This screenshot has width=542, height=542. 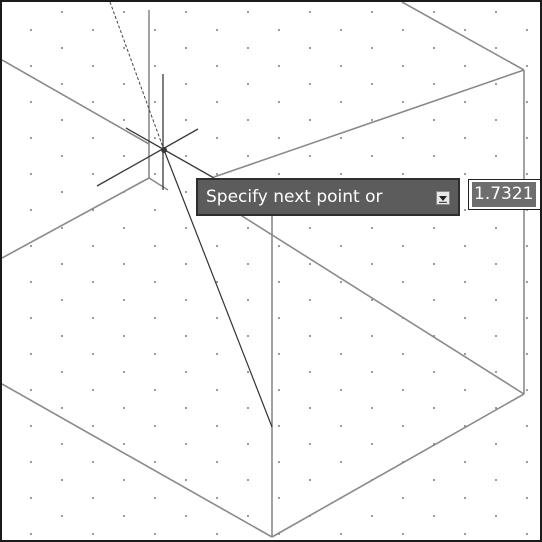 What do you see at coordinates (218, 288) in the screenshot?
I see `rubberband-line` at bounding box center [218, 288].